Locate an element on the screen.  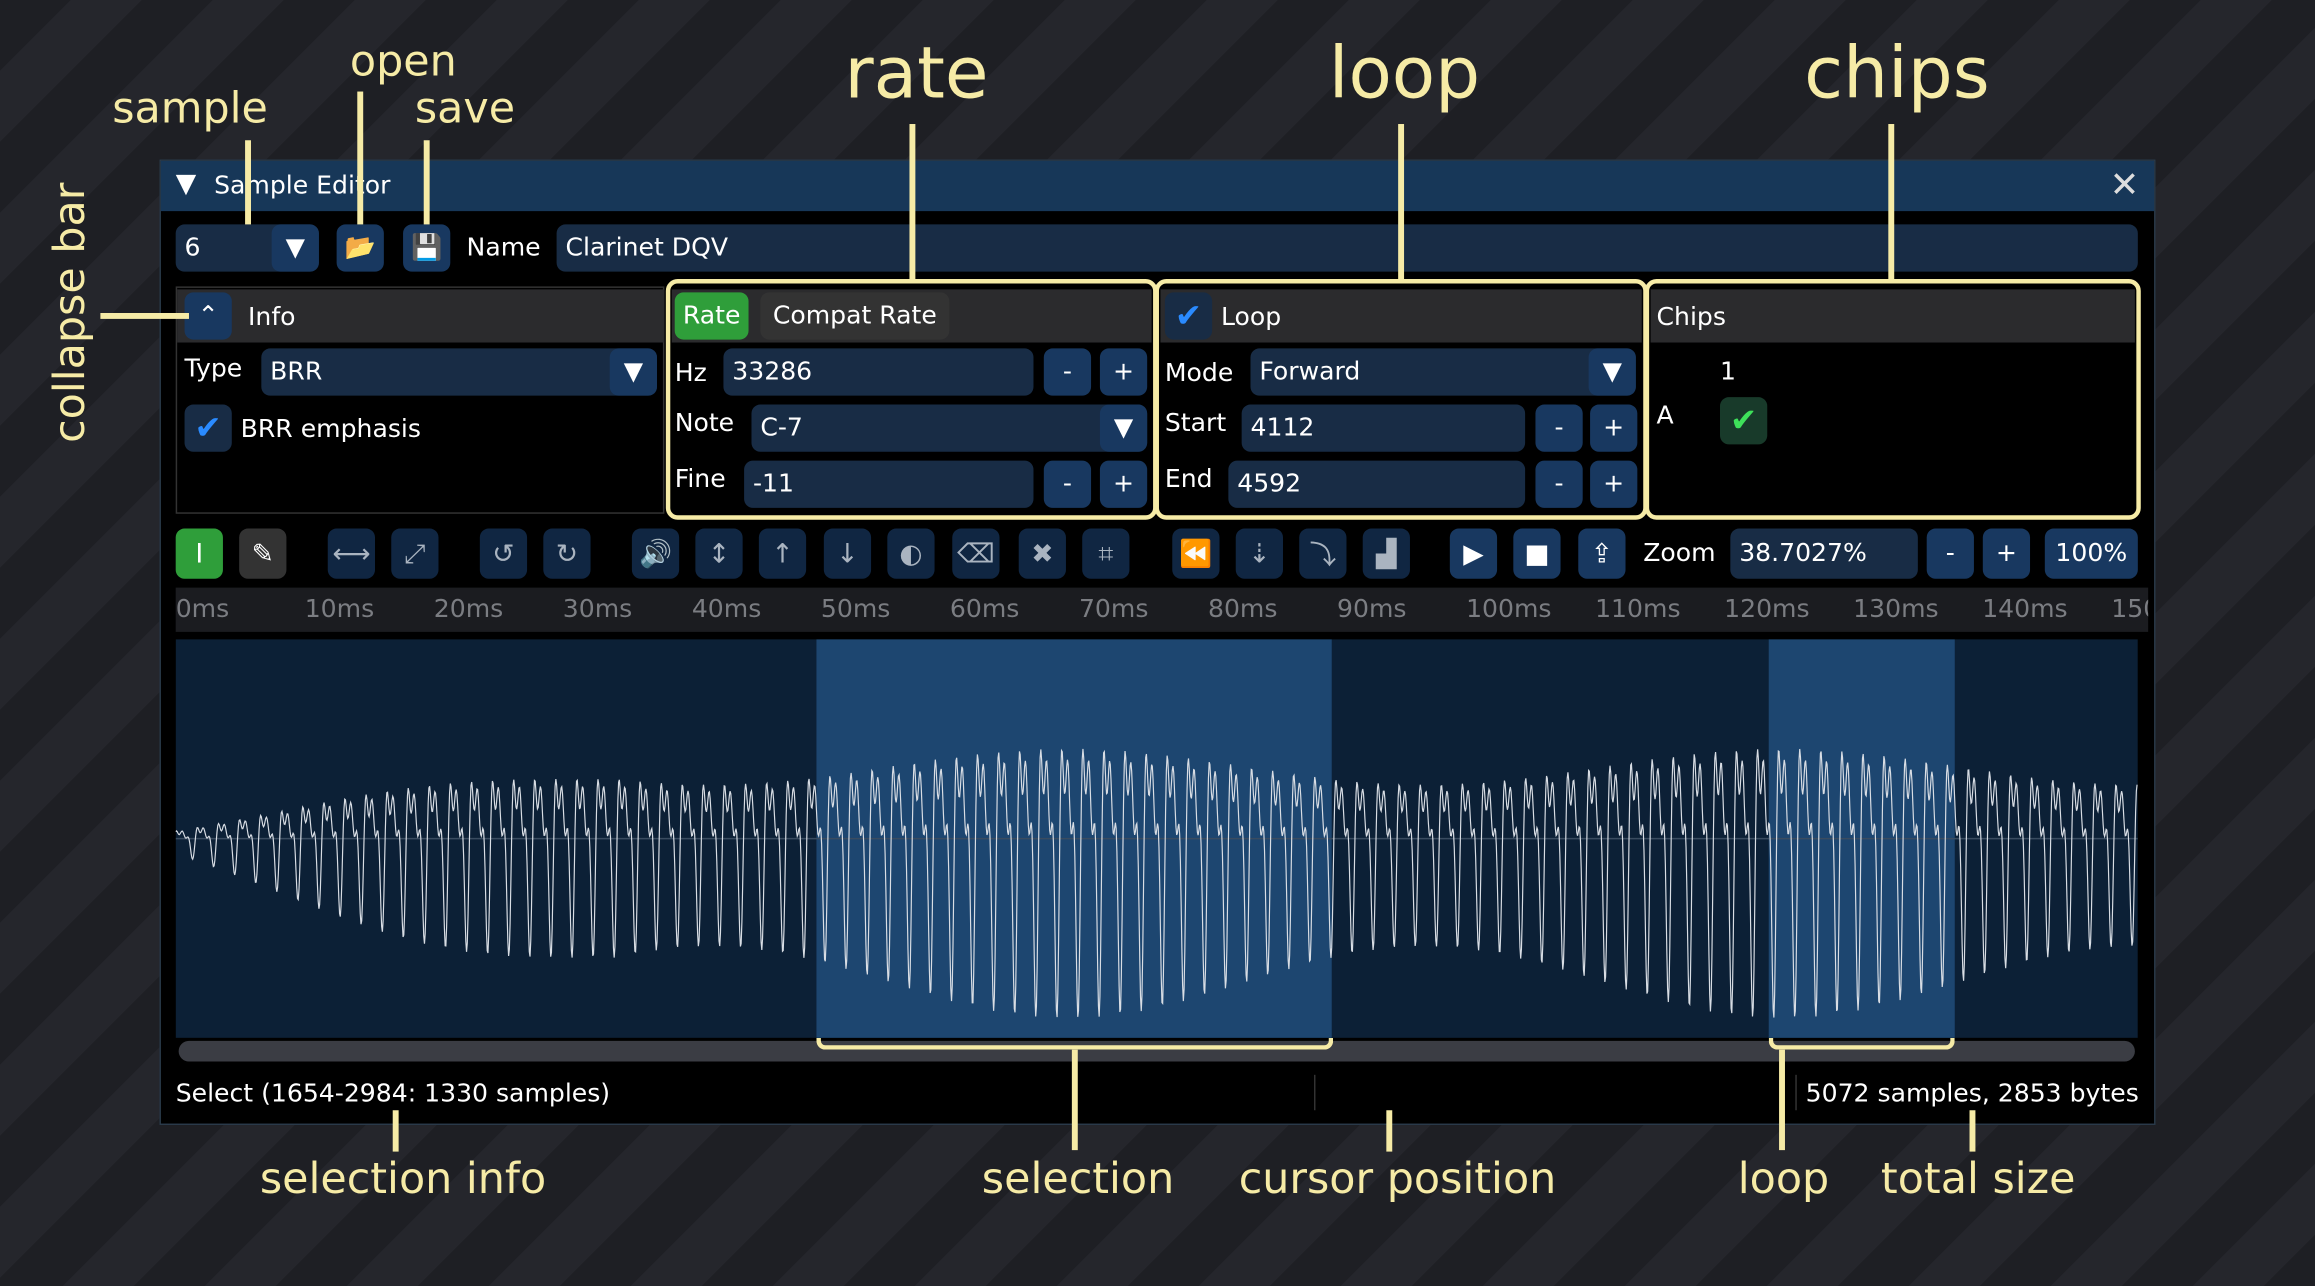
undo-icon: ↺ is located at coordinates (503, 553).